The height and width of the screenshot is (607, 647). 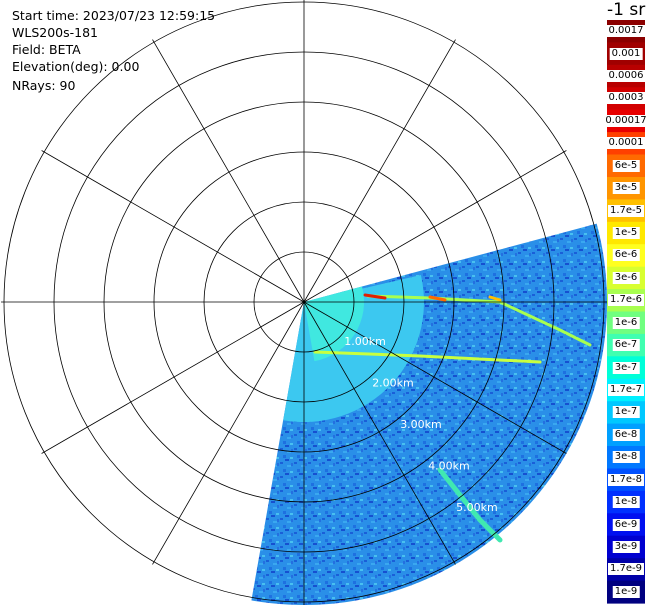 What do you see at coordinates (626, 367) in the screenshot?
I see `colorbar-tick-label: 3e-7` at bounding box center [626, 367].